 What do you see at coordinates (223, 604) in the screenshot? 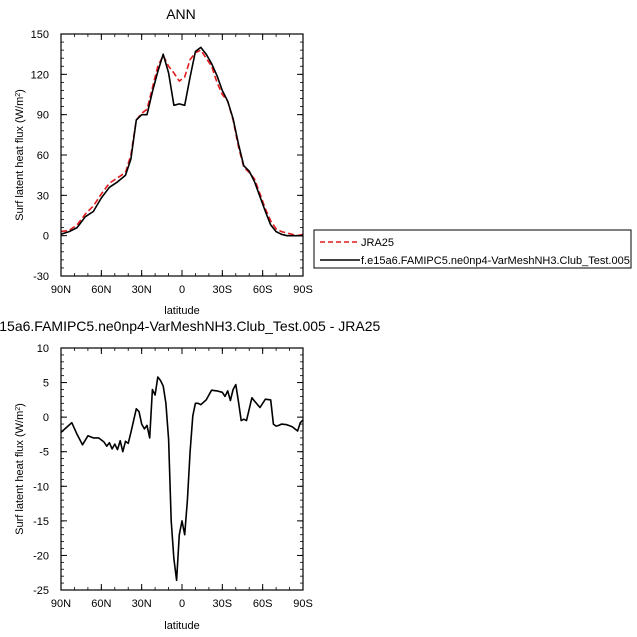
I see `bottom-xtick-label: 30S` at bounding box center [223, 604].